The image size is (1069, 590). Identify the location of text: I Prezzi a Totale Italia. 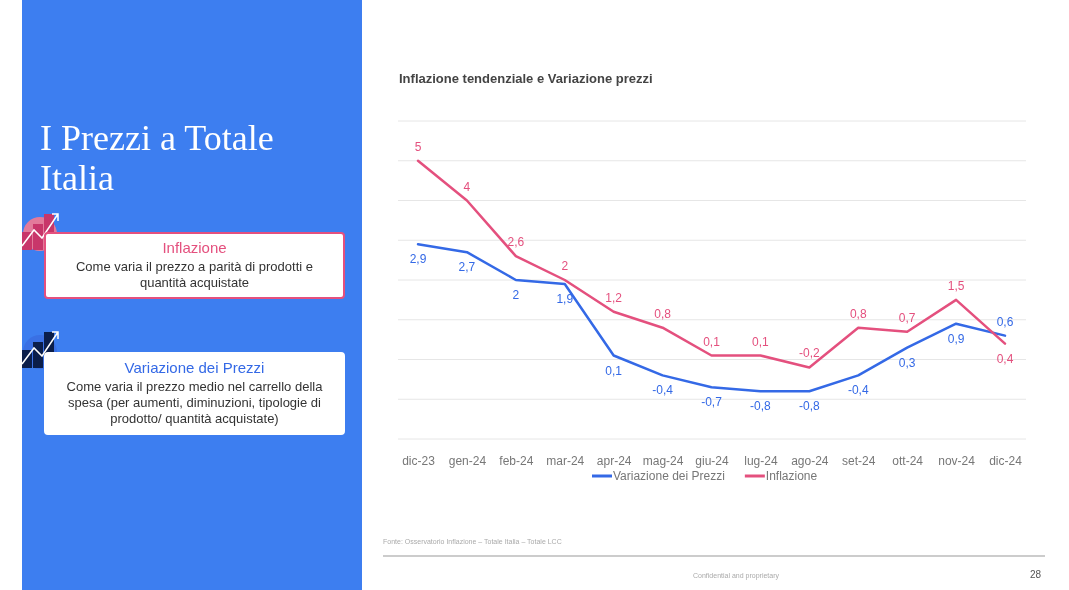
(157, 158).